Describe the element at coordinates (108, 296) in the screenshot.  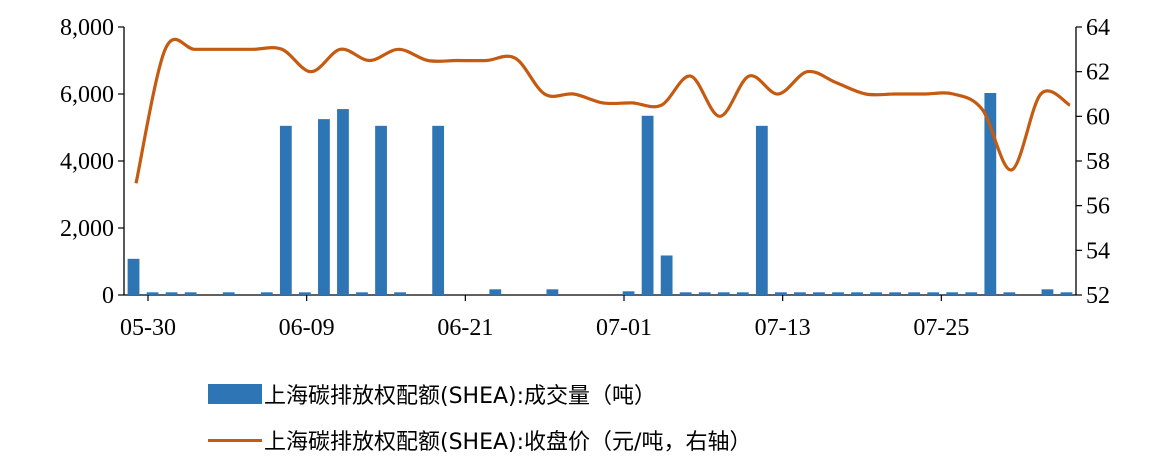
I see `y-left-tick-label: 0` at that location.